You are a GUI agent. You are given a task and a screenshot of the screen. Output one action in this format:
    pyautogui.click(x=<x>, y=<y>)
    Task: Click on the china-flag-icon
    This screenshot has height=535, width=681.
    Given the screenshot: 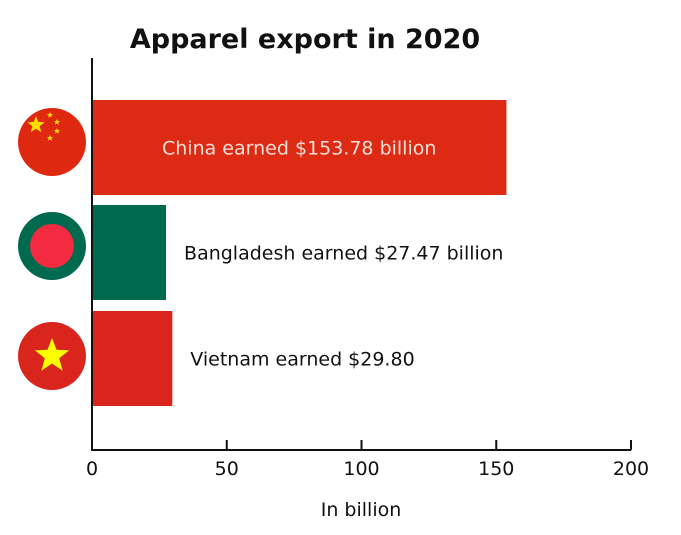 What is the action you would take?
    pyautogui.click(x=52, y=142)
    